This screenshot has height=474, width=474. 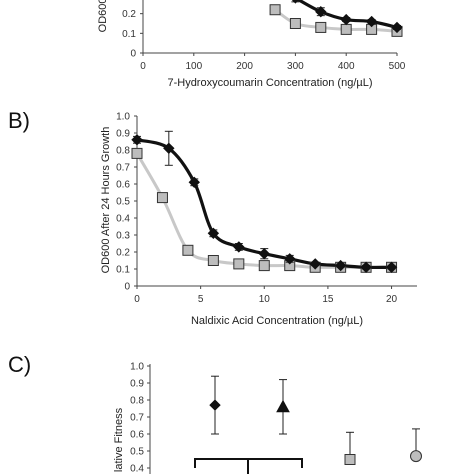 What do you see at coordinates (123, 185) in the screenshot?
I see `panel-b-y-tick-label: 0.6` at bounding box center [123, 185].